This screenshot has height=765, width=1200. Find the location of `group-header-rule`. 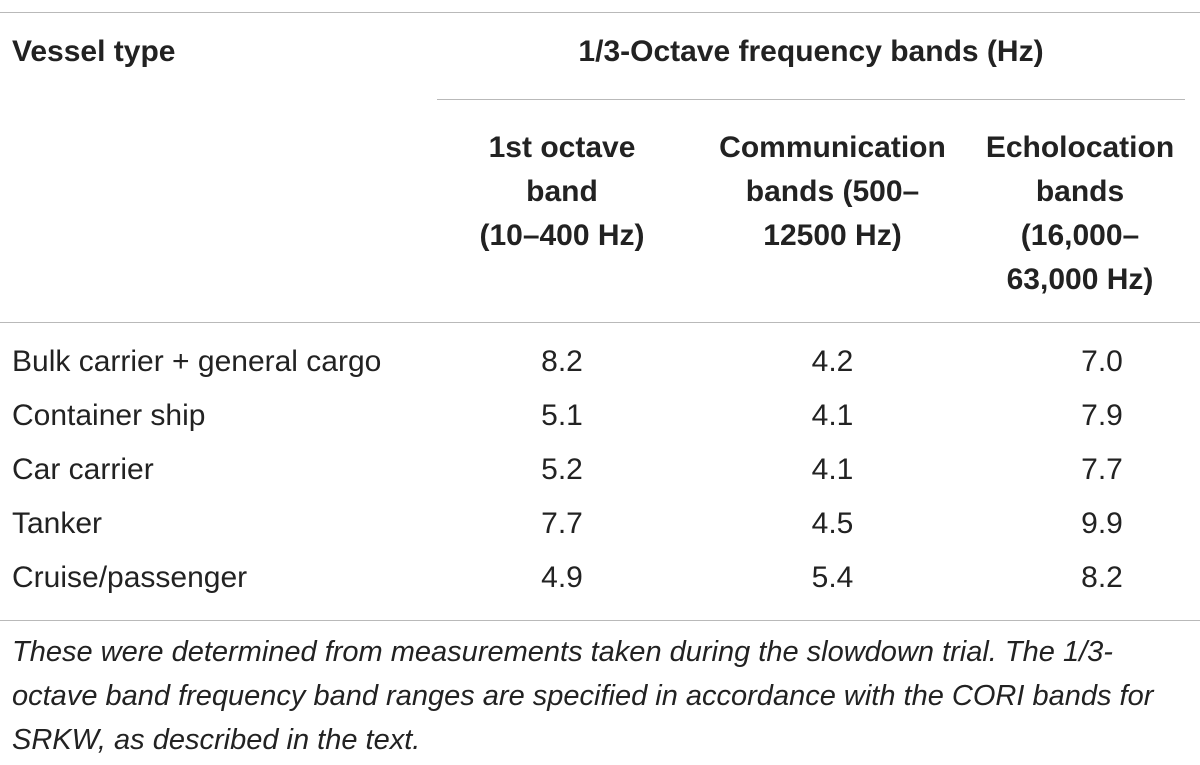

group-header-rule is located at coordinates (811, 99).